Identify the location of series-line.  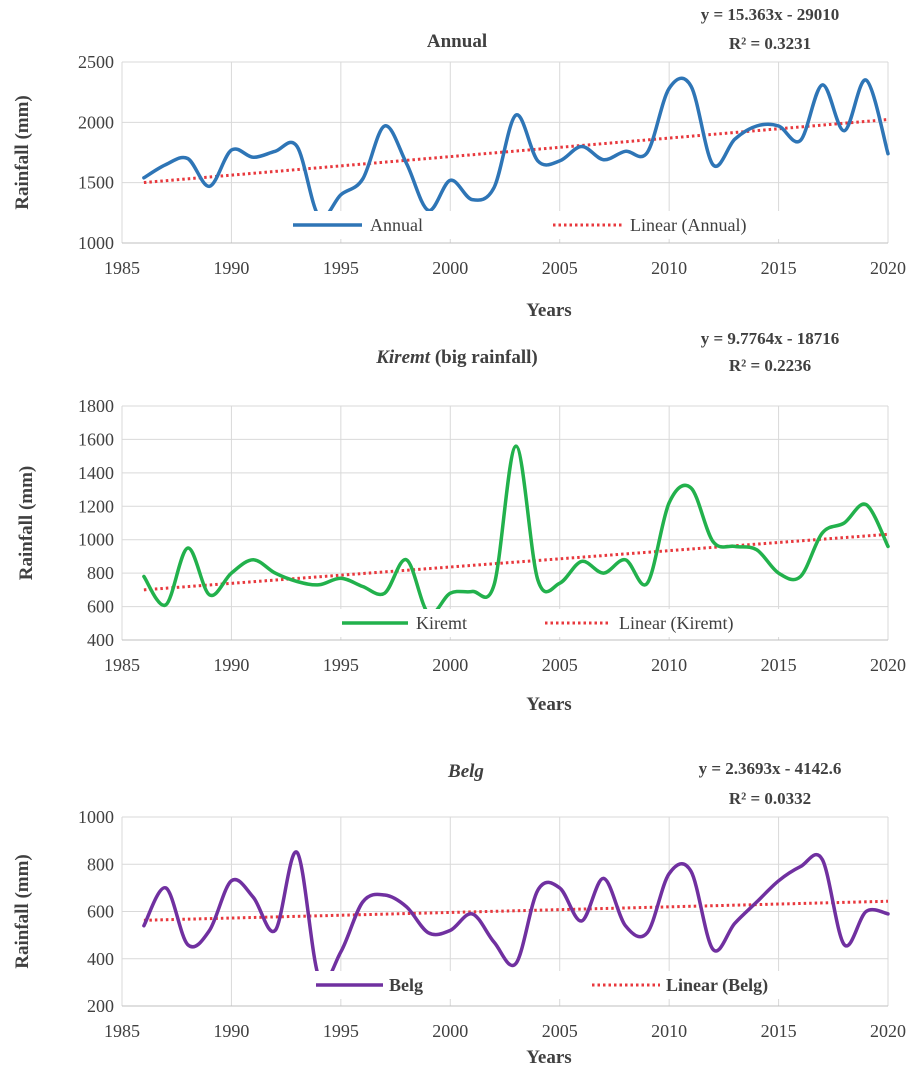
(516, 148).